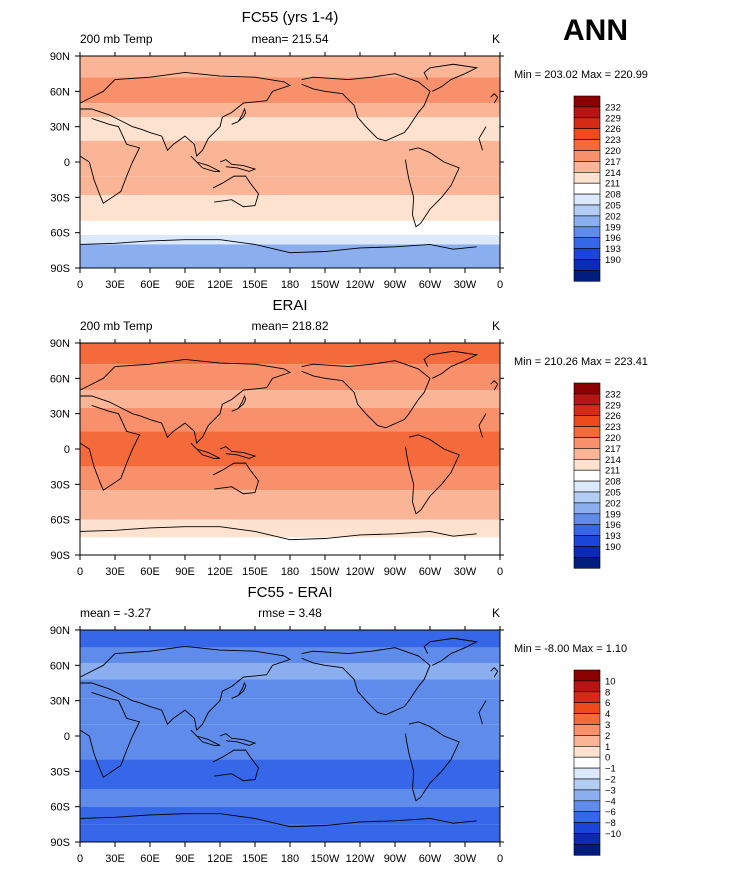  Describe the element at coordinates (613, 238) in the screenshot. I see `colorbar-label: 196` at that location.